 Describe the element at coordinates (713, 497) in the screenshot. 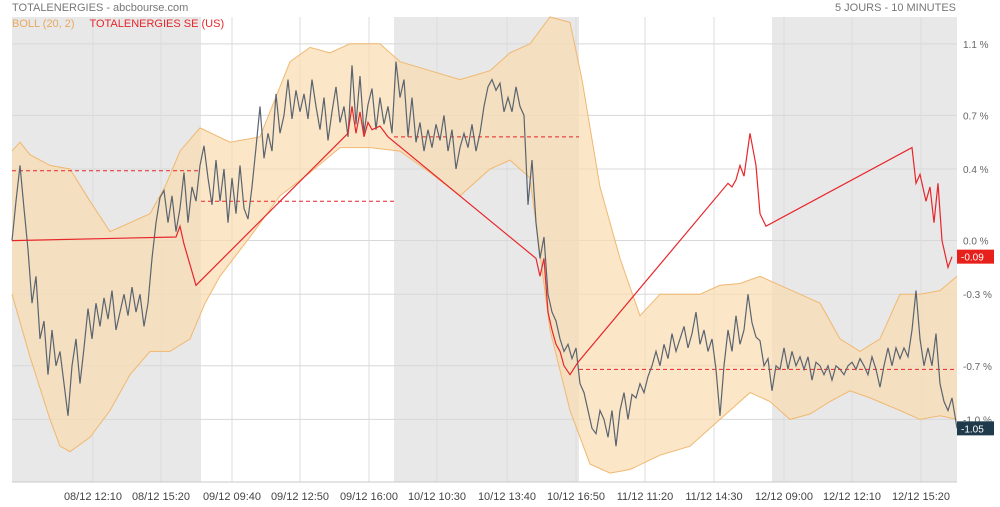

I see `x-tick-label-9: 11/12 14:30` at that location.